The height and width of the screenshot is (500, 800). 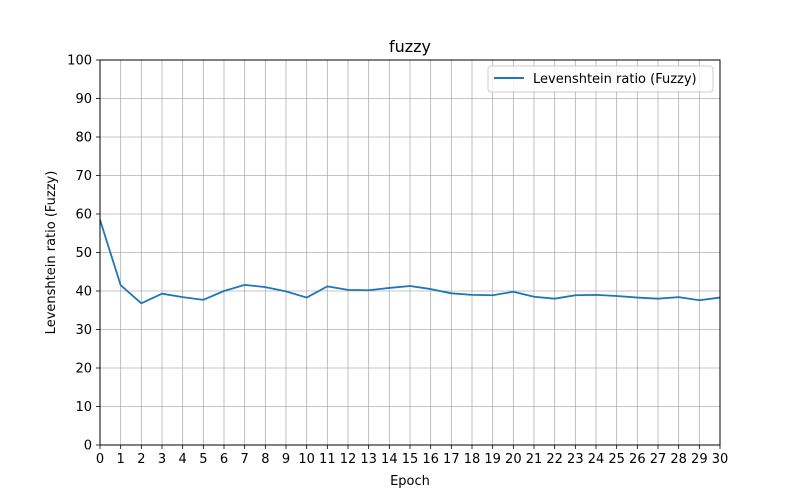 What do you see at coordinates (615, 79) in the screenshot?
I see `legend-label: Levenshtein ratio (Fuzzy)` at bounding box center [615, 79].